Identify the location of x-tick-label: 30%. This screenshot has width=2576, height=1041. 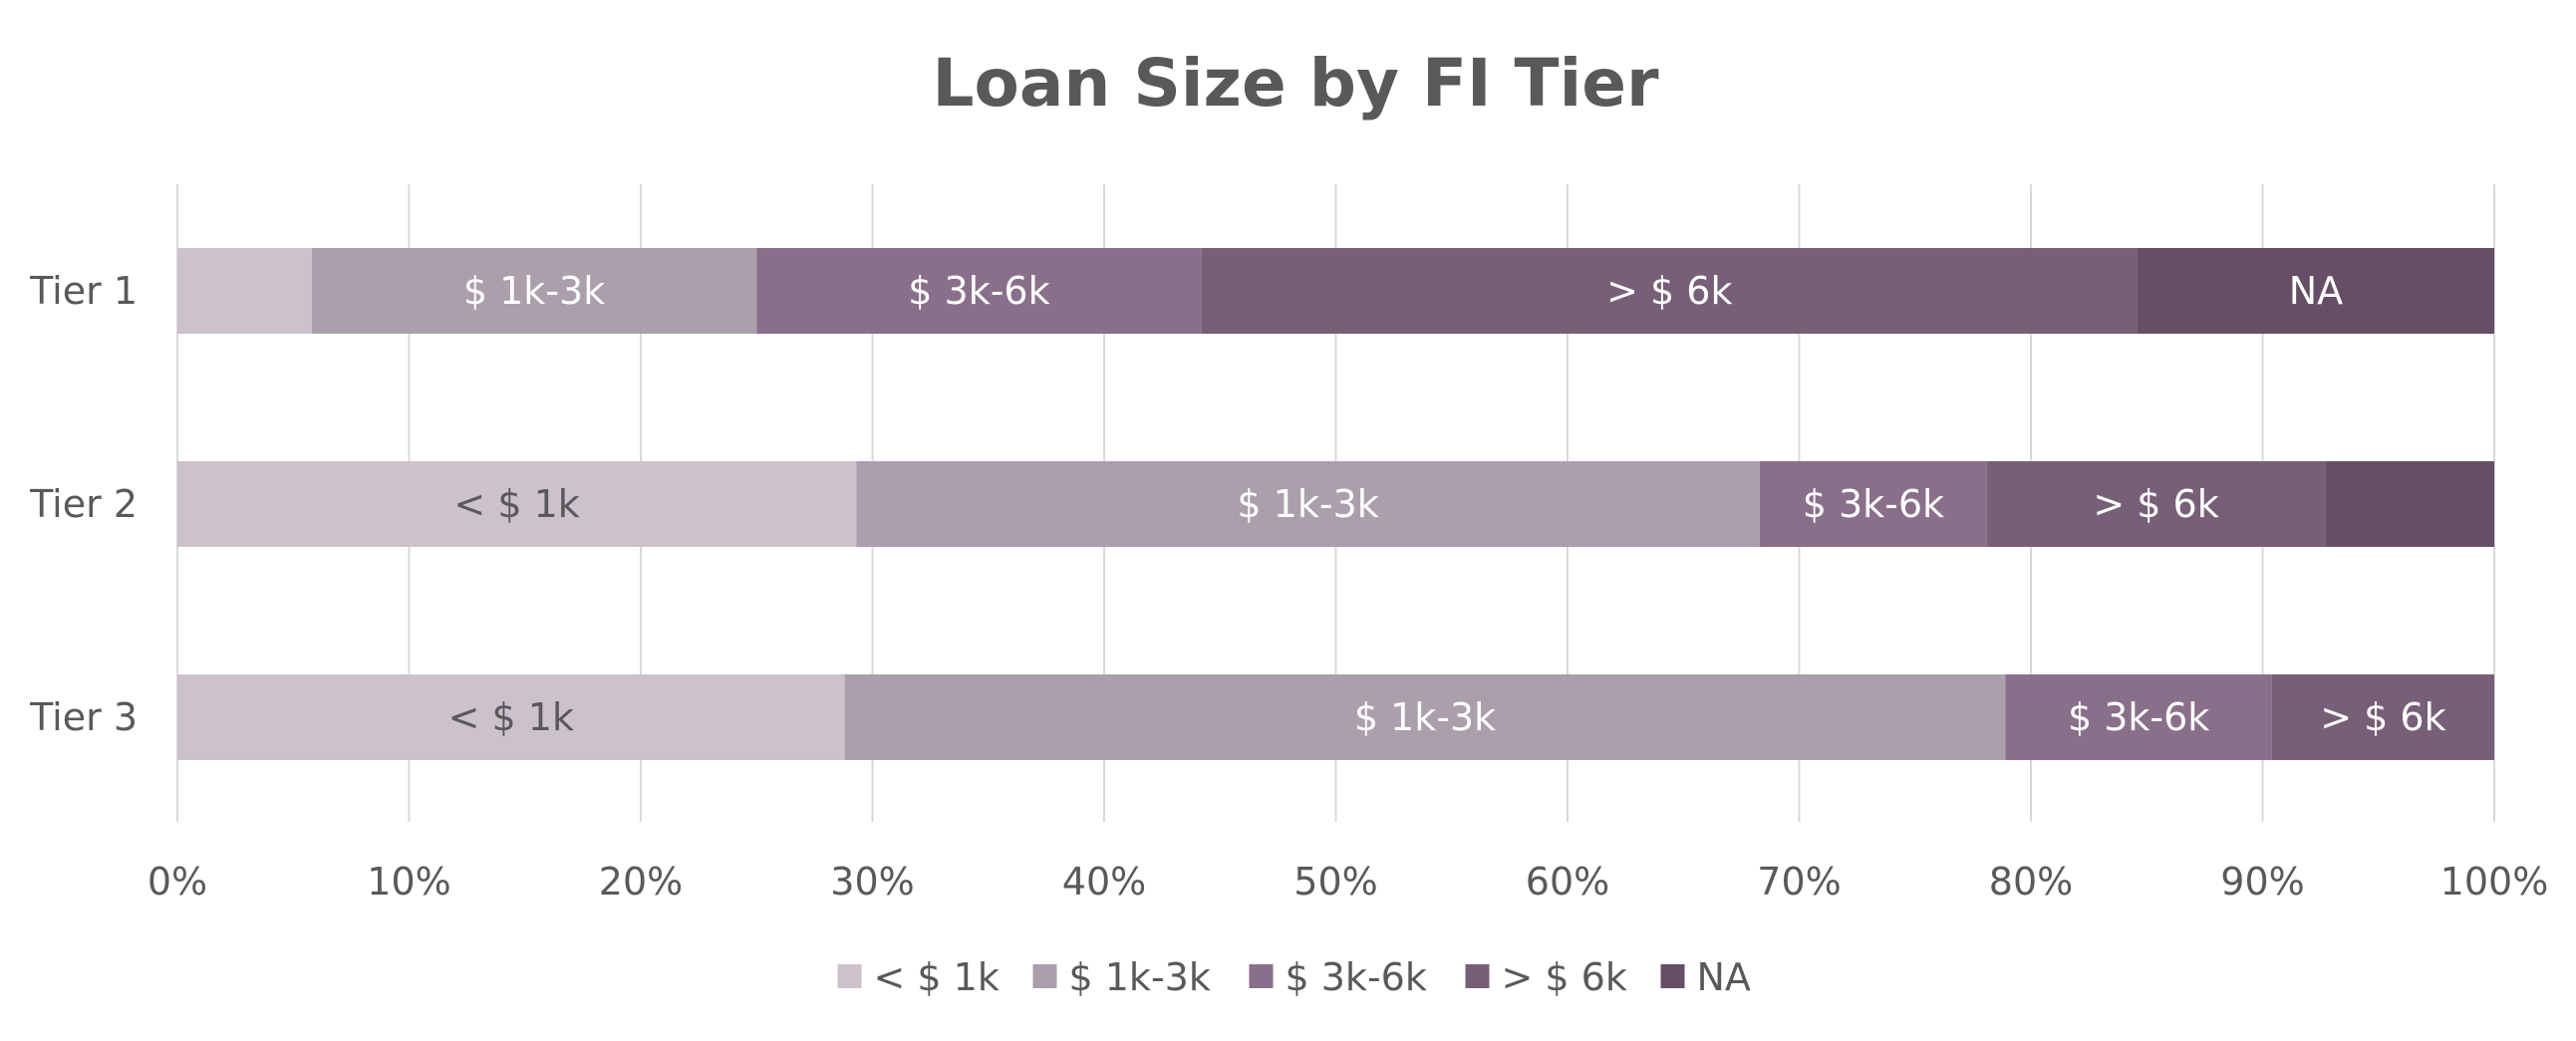
(872, 882).